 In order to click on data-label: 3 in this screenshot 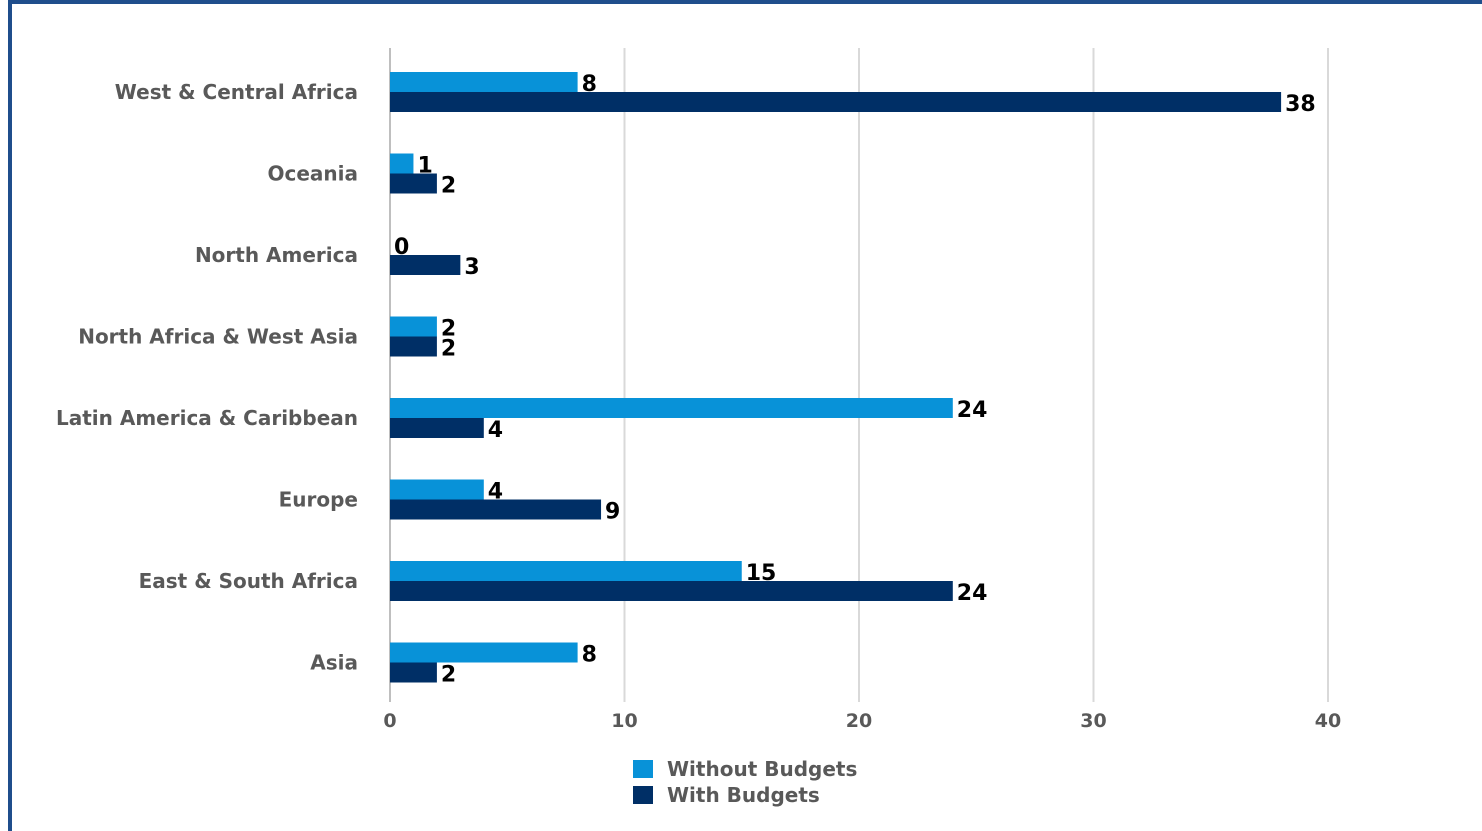, I will do `click(471, 267)`.